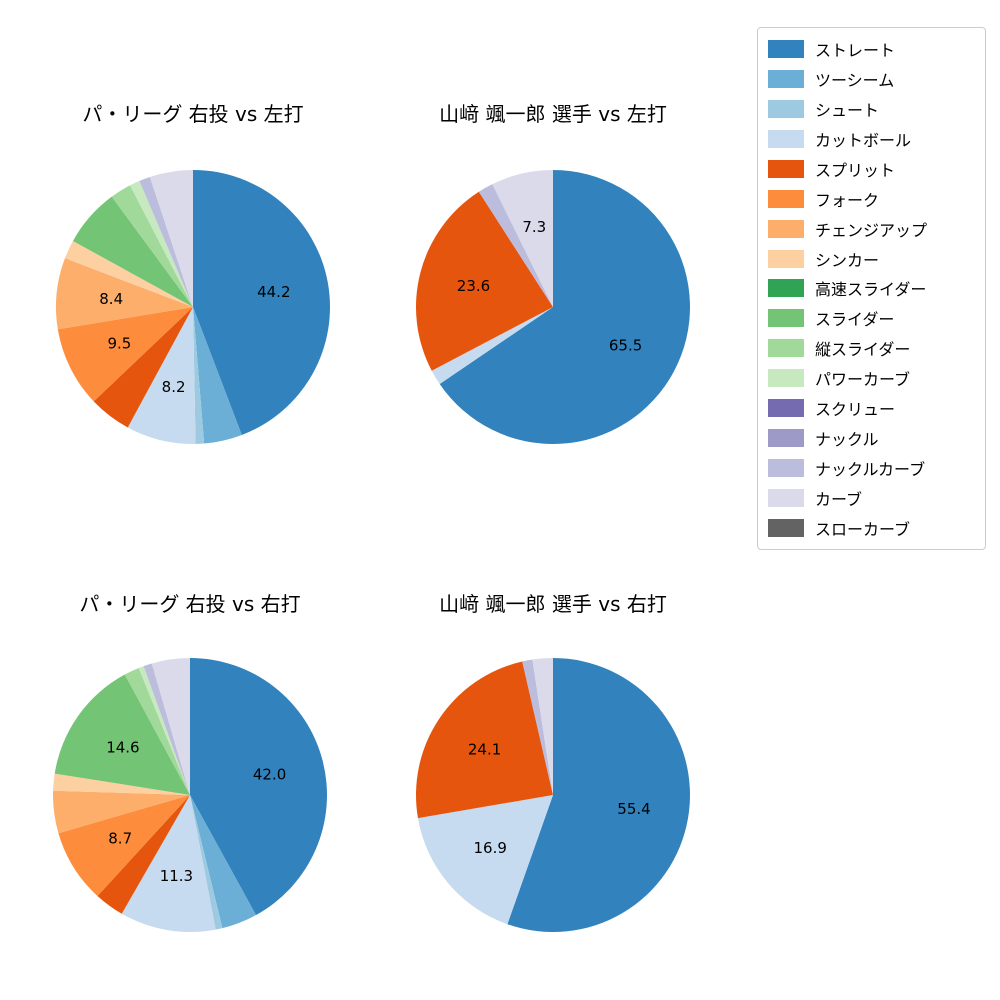  I want to click on pie-slice-label: 14.6, so click(122, 748).